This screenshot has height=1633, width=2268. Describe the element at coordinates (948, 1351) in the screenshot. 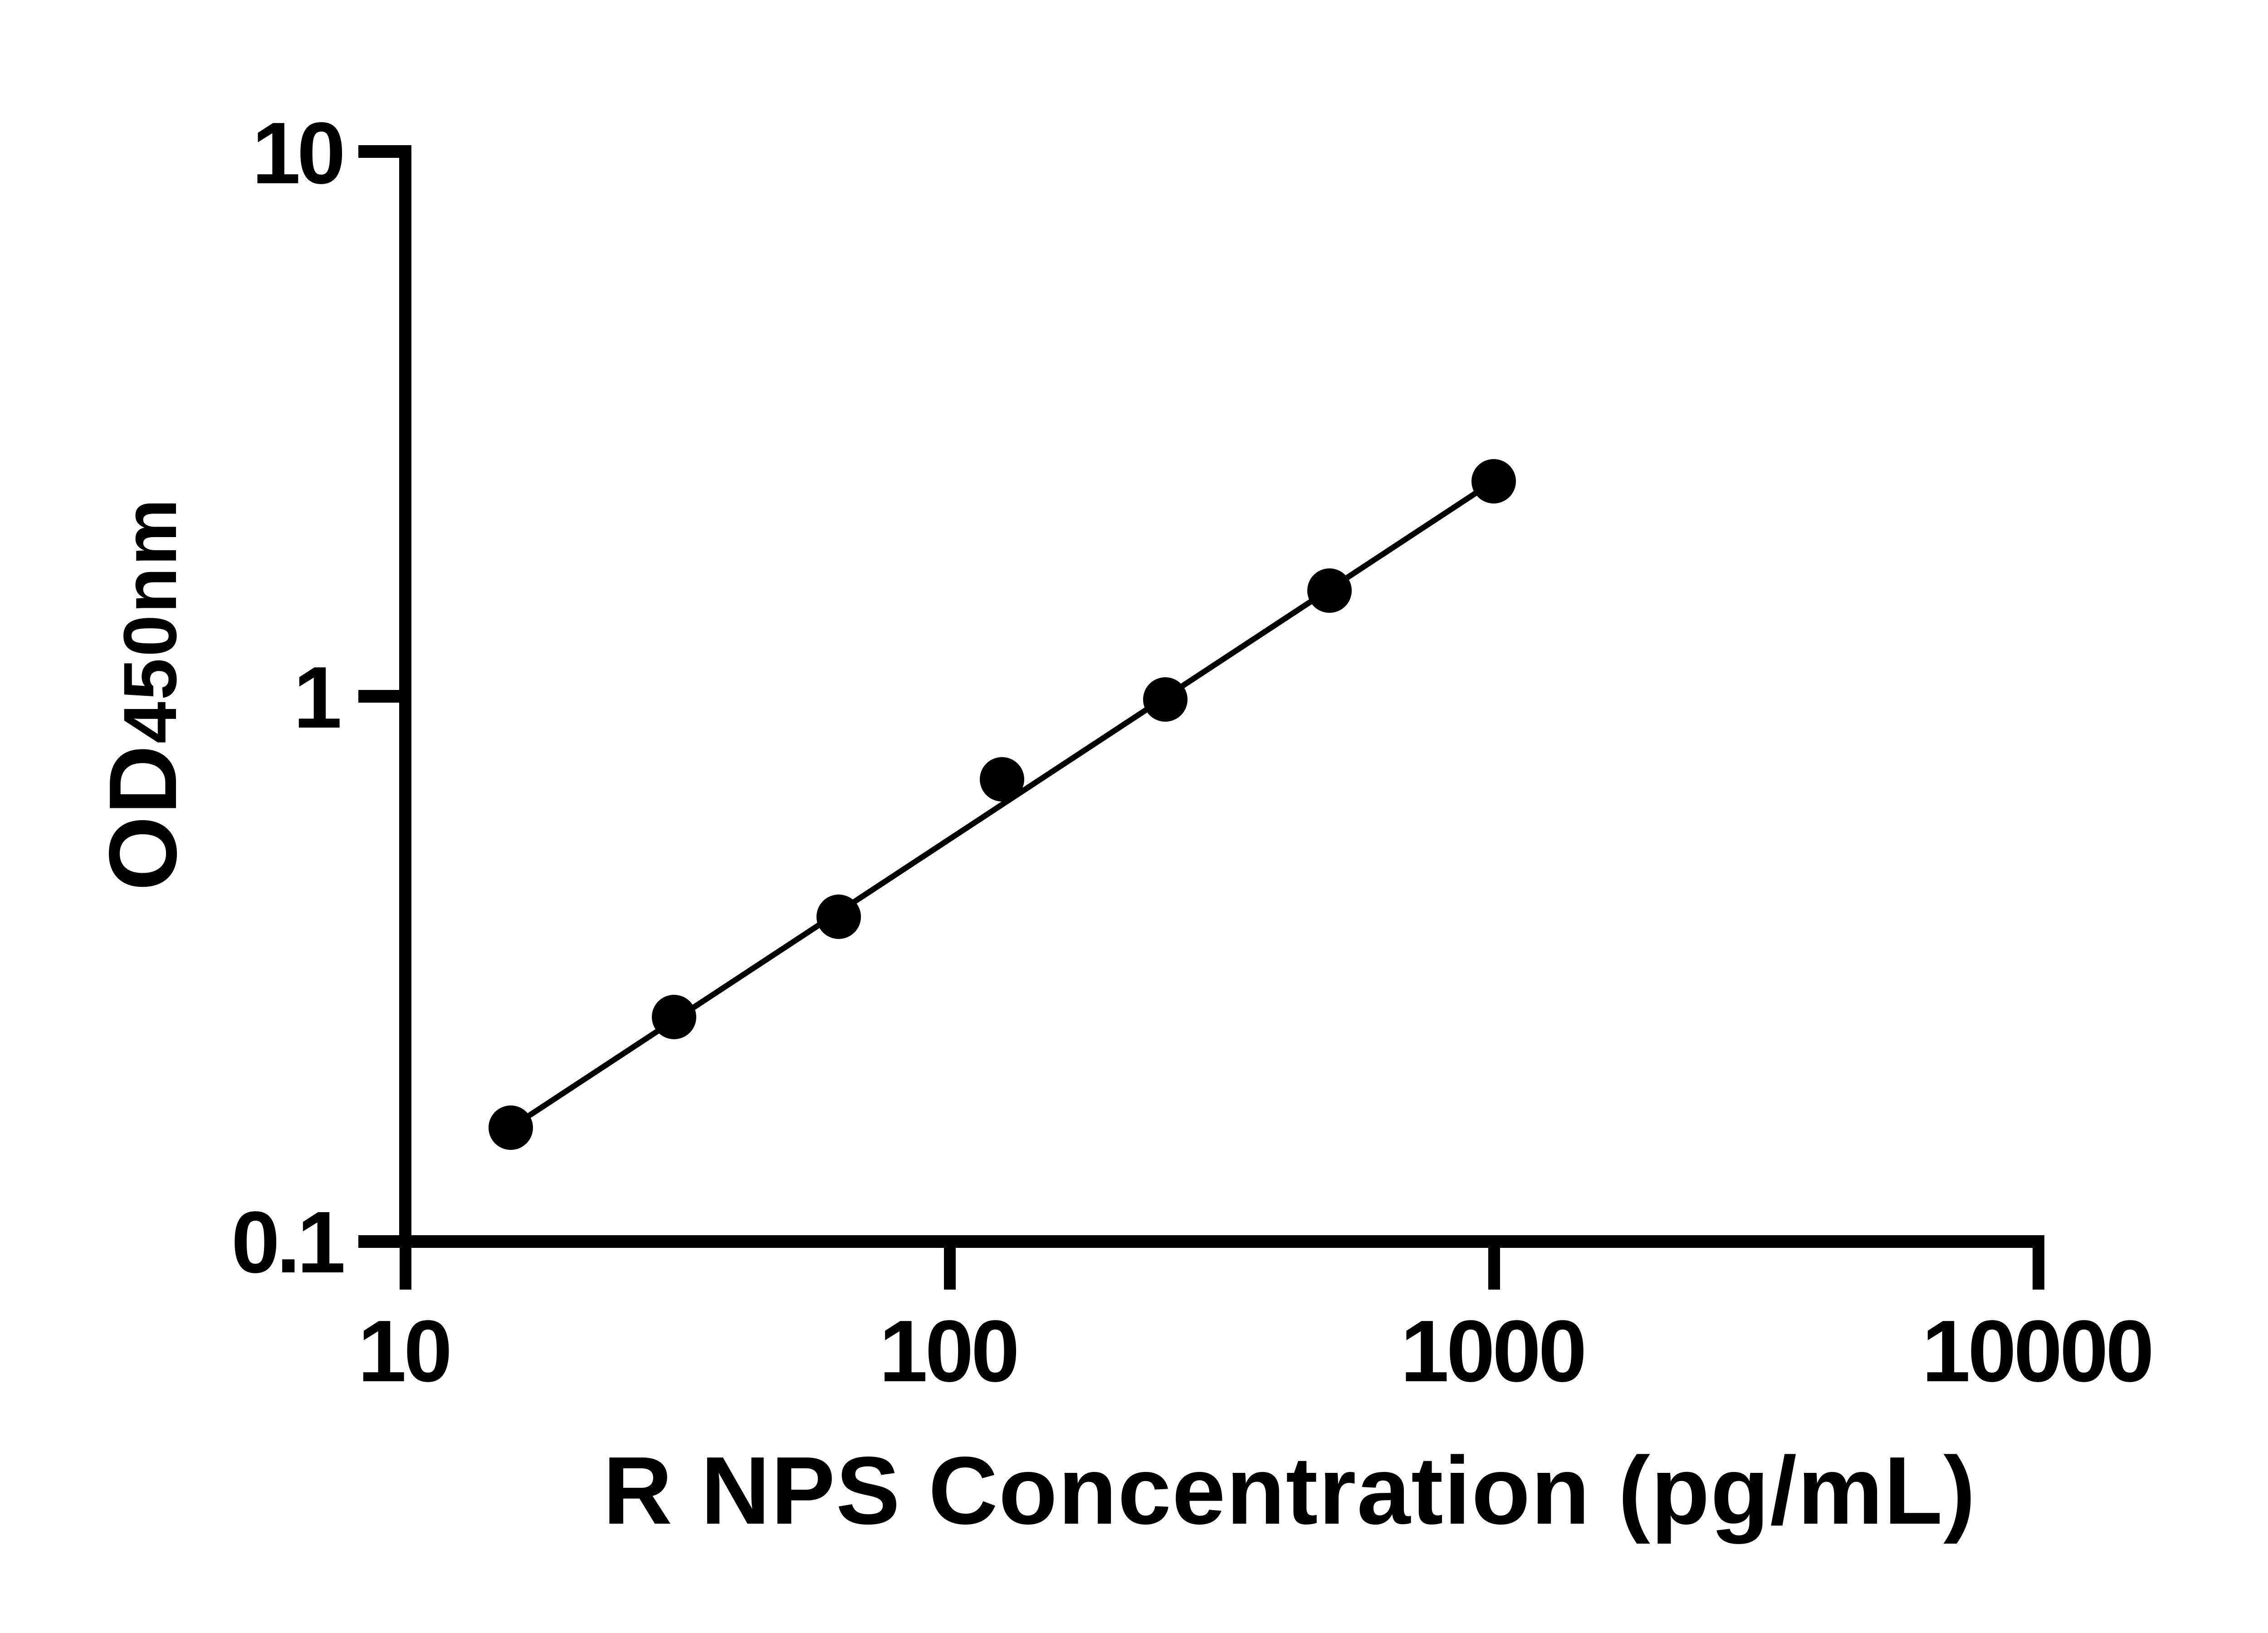

I see `svg-text: 100` at that location.